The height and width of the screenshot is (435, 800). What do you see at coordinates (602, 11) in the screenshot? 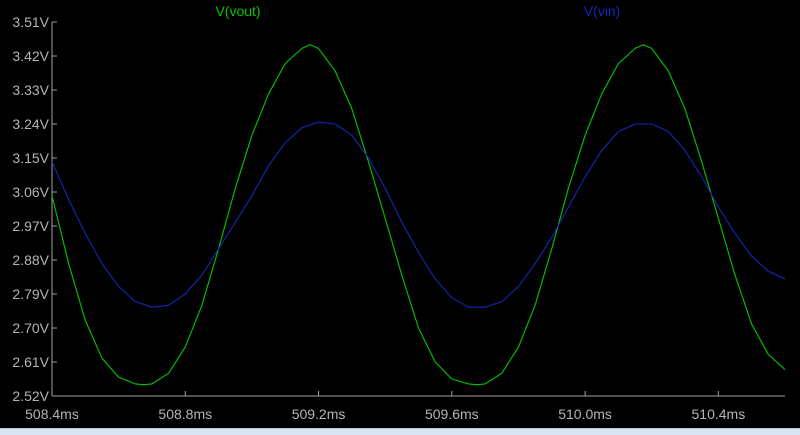
I see `legend-label: V(vin)` at bounding box center [602, 11].